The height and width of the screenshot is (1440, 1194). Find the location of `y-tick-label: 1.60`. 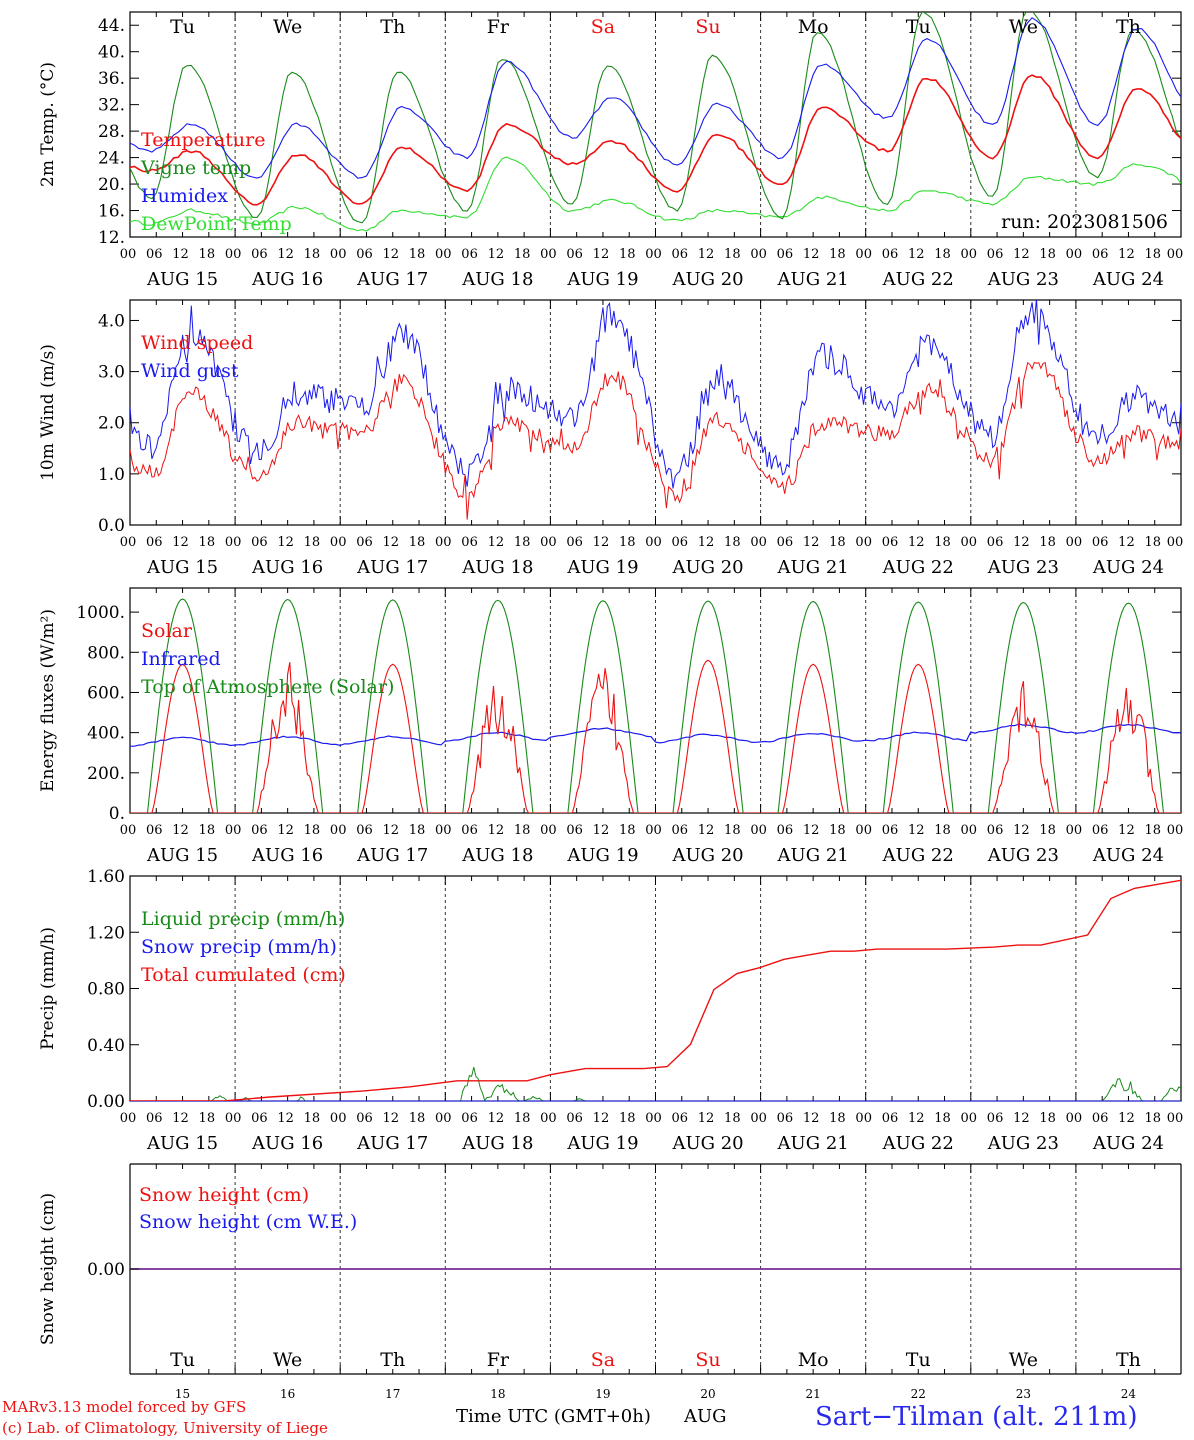

y-tick-label: 1.60 is located at coordinates (106, 877).